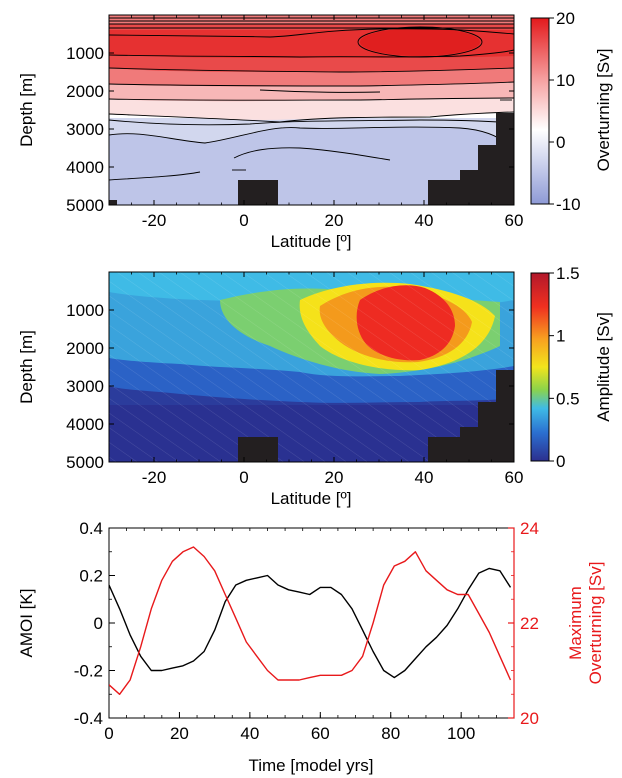 This screenshot has width=622, height=778. Describe the element at coordinates (540, 367) in the screenshot. I see `colorbar-amplitude` at that location.